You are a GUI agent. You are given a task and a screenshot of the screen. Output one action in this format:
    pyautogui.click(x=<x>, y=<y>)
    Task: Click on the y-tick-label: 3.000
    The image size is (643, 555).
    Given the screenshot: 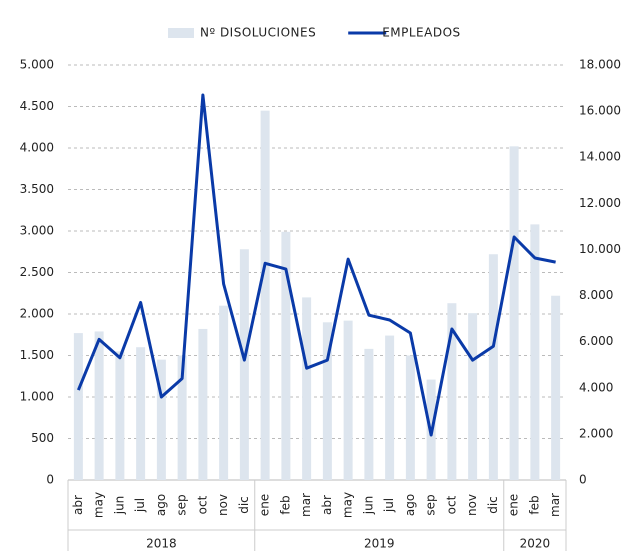 What is the action you would take?
    pyautogui.click(x=37, y=231)
    